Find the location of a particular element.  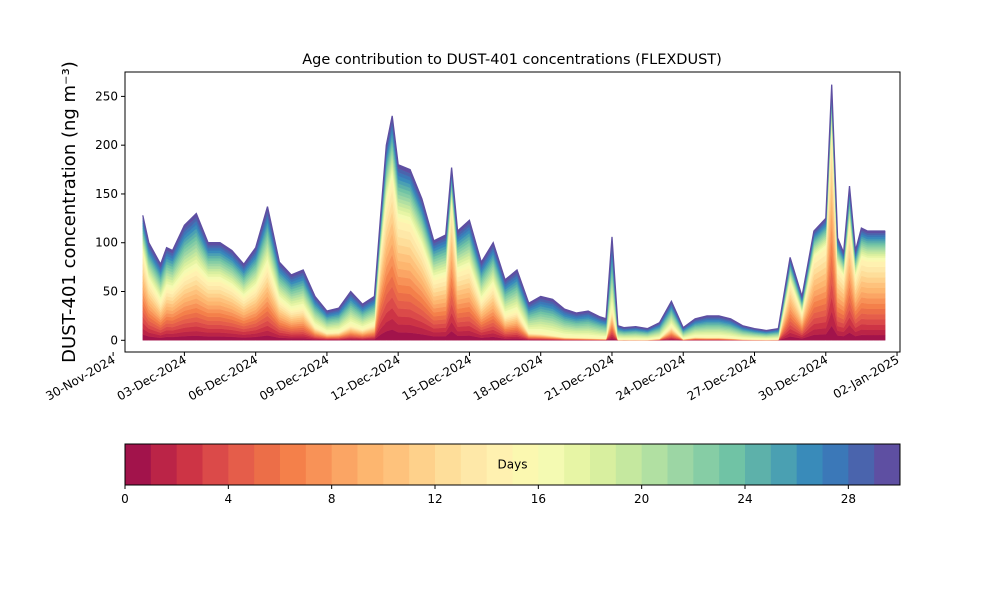

x-tick-label: 03-Dec-2024 is located at coordinates (152, 377).